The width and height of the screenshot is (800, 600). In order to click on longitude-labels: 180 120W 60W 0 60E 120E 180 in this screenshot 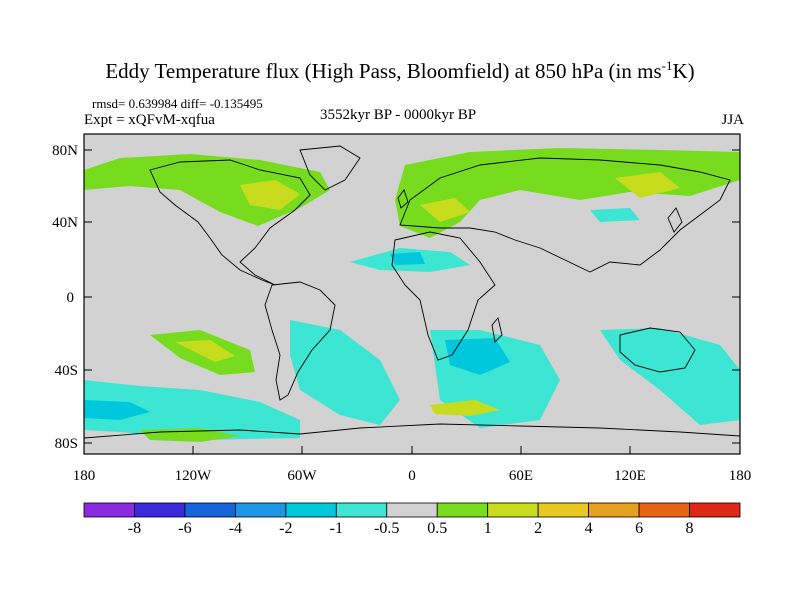, I will do `click(412, 476)`.